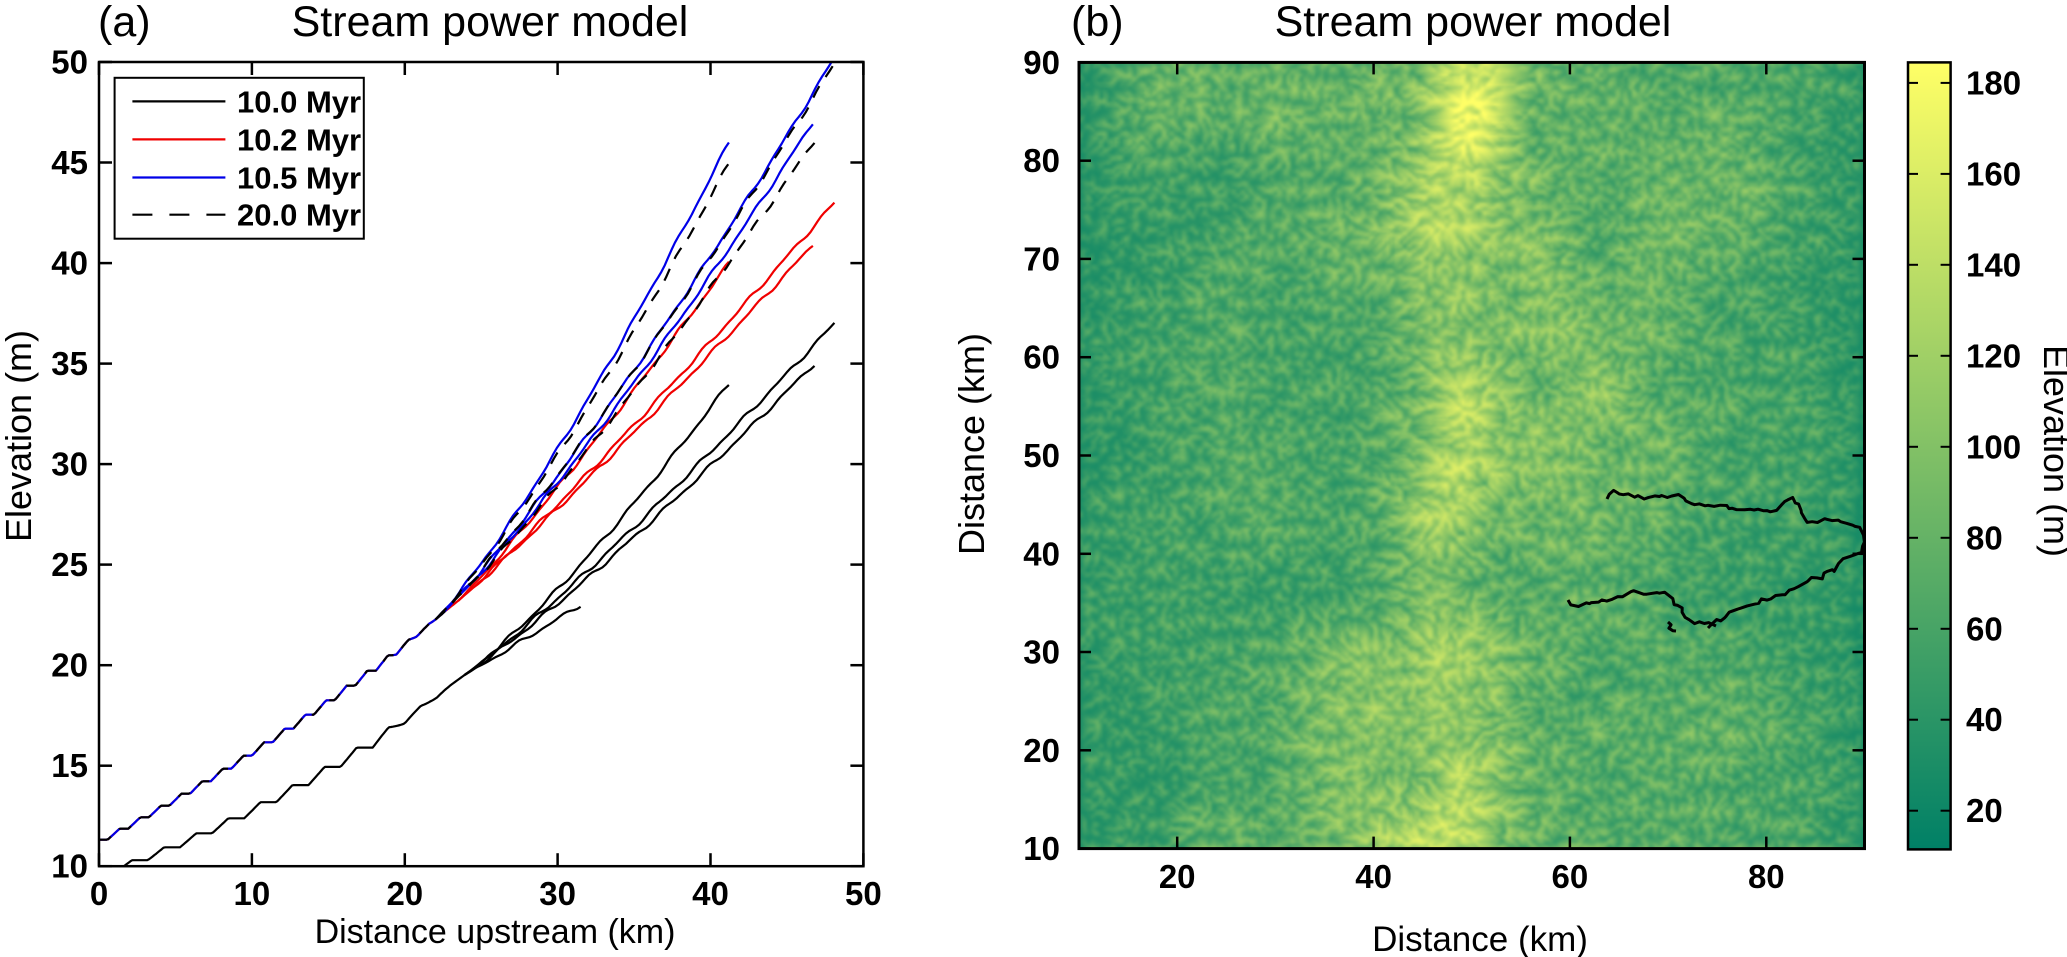 This screenshot has width=2067, height=957. What do you see at coordinates (299, 101) in the screenshot?
I see `svg-text: 10.0 Myr` at bounding box center [299, 101].